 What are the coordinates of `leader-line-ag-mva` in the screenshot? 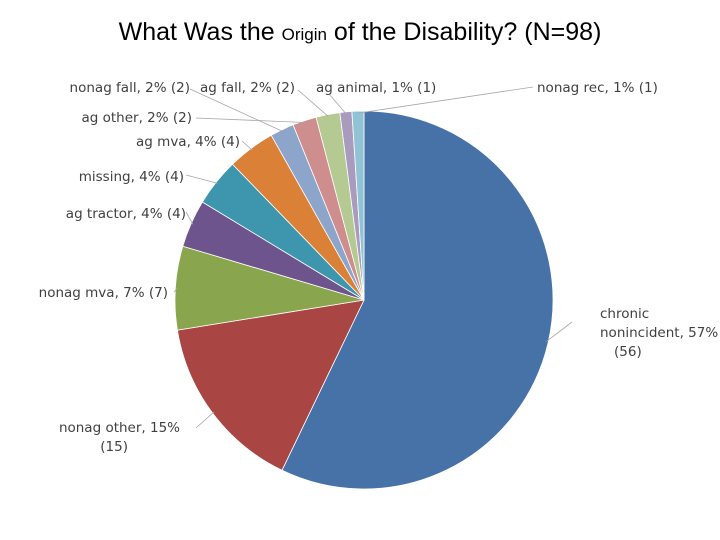 It's located at (247, 145).